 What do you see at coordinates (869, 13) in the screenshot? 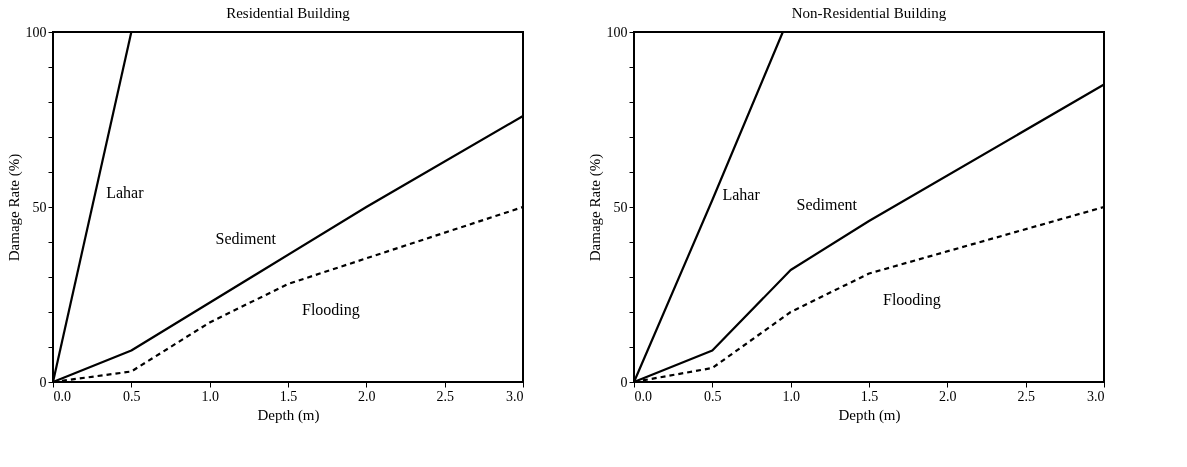
I see `chart-title: Non-Residential Building` at bounding box center [869, 13].